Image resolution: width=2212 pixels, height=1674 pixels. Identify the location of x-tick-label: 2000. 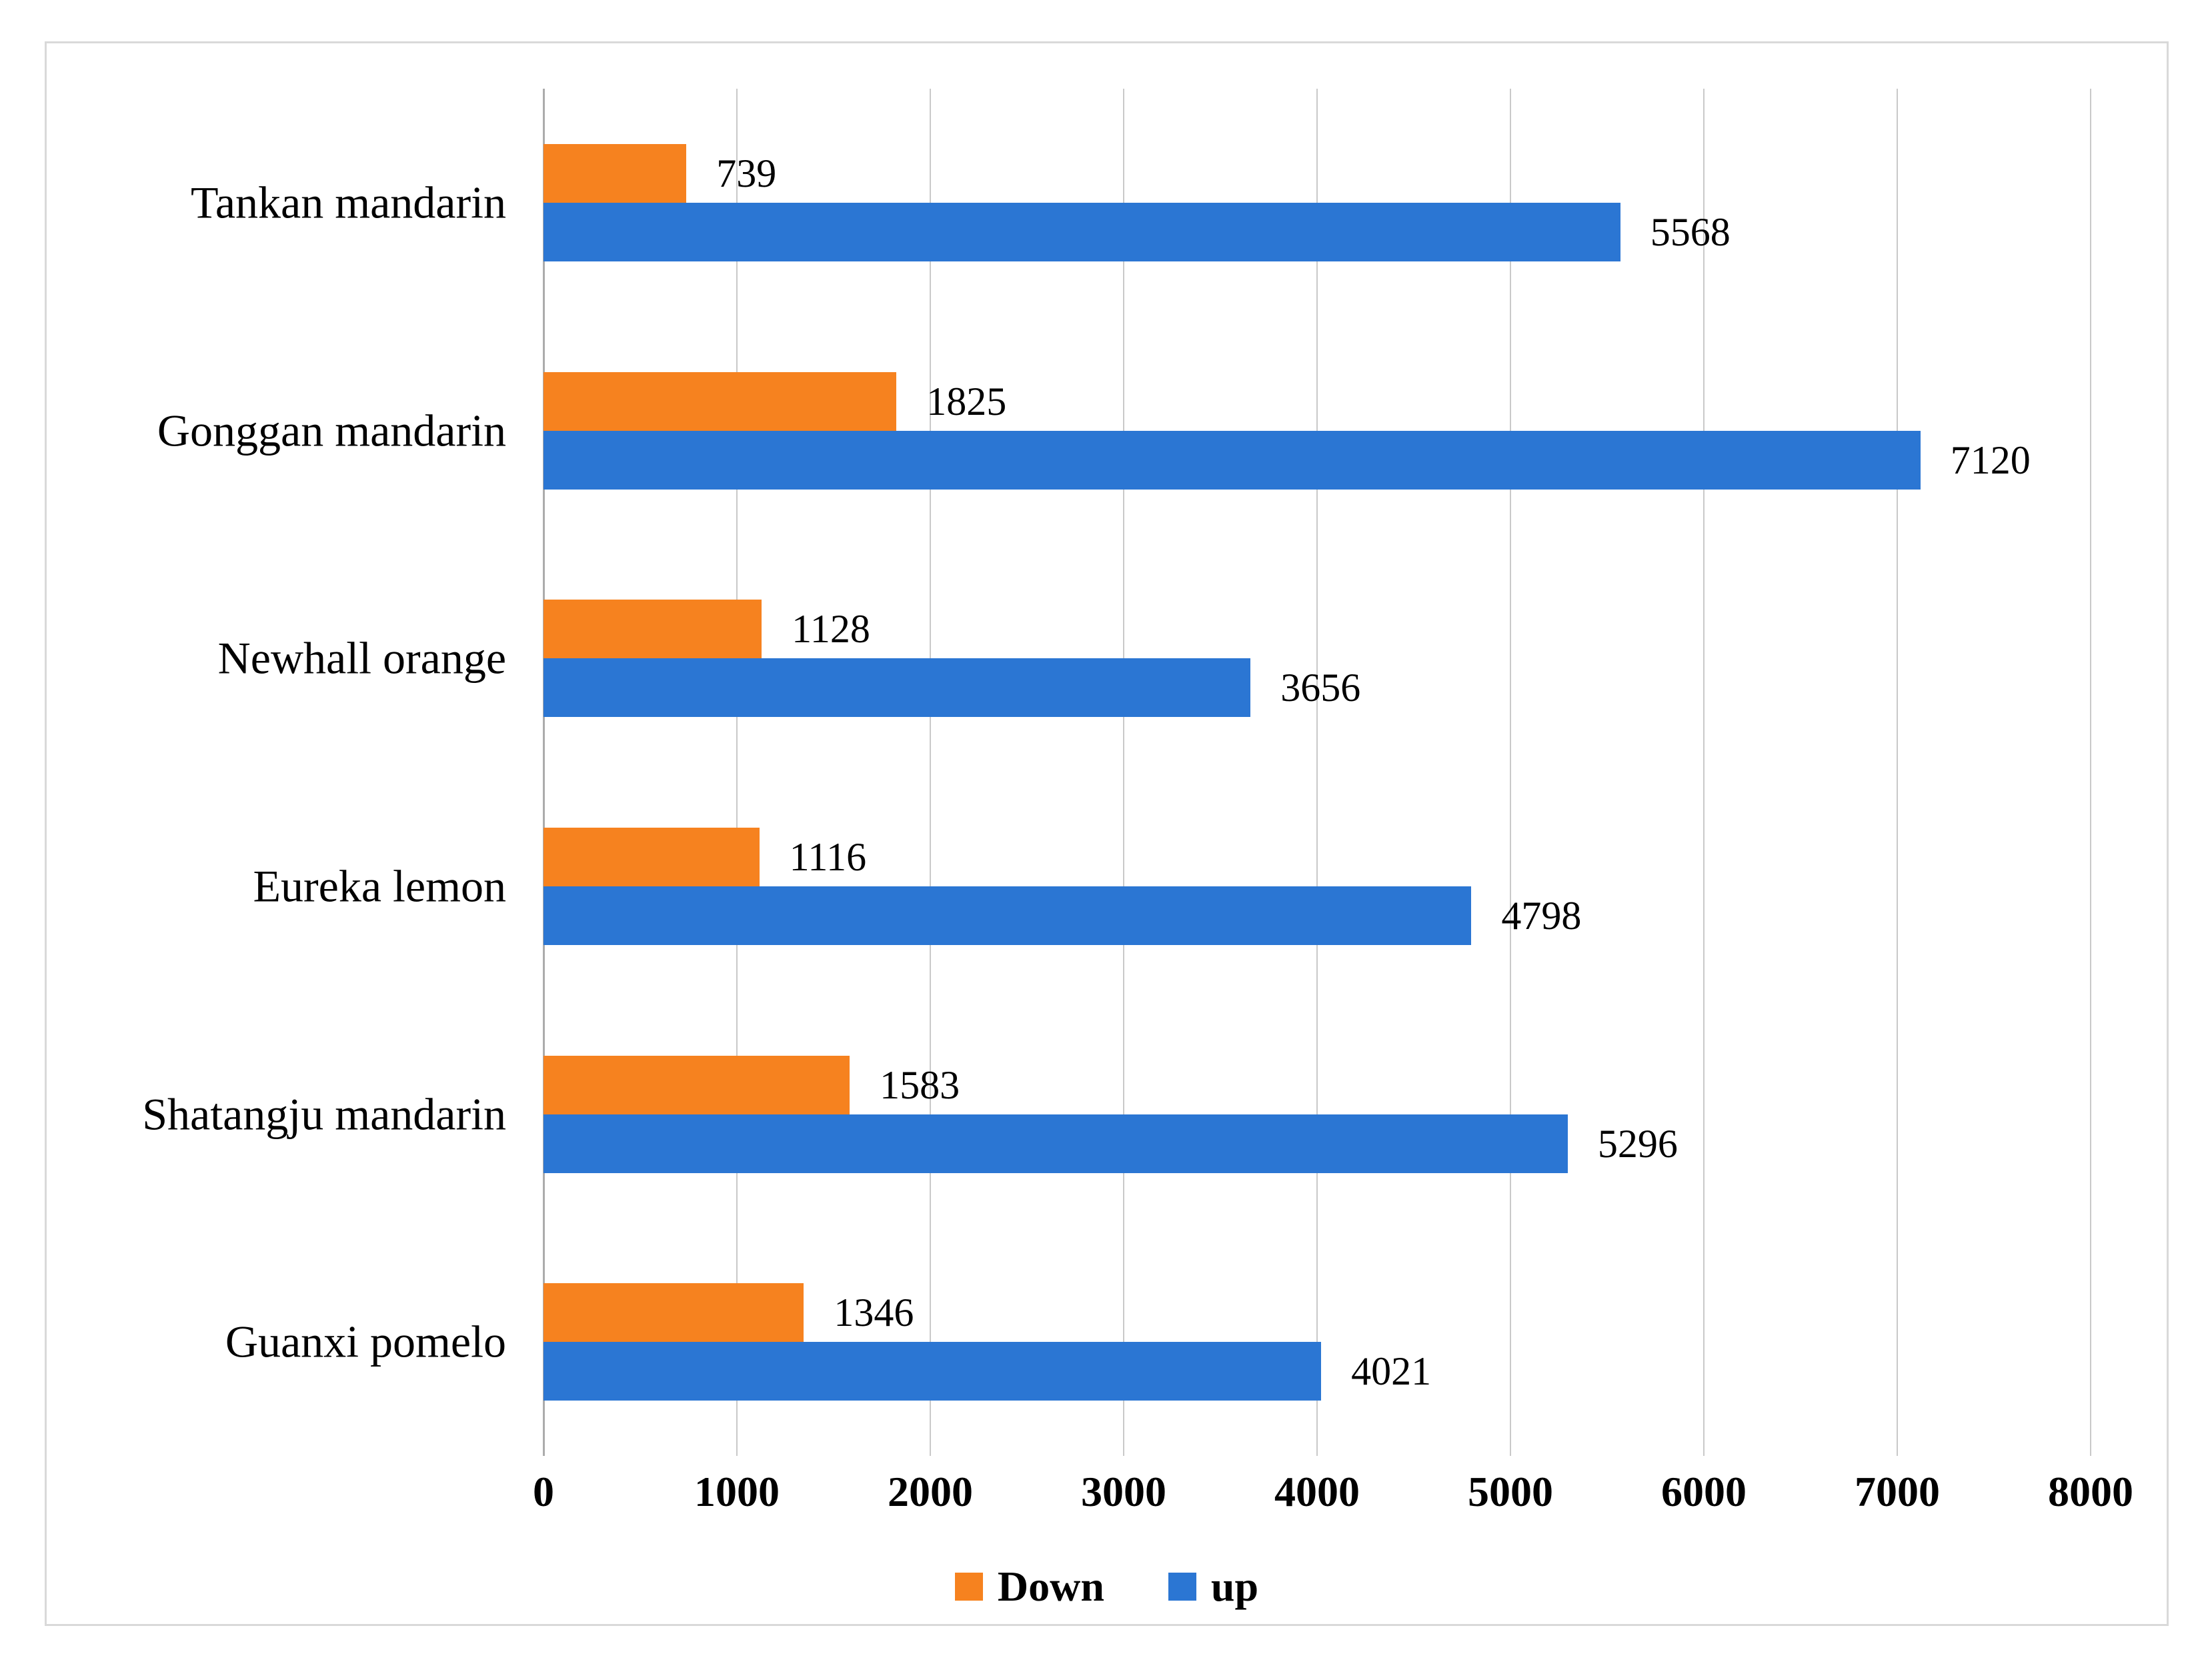
(930, 1491).